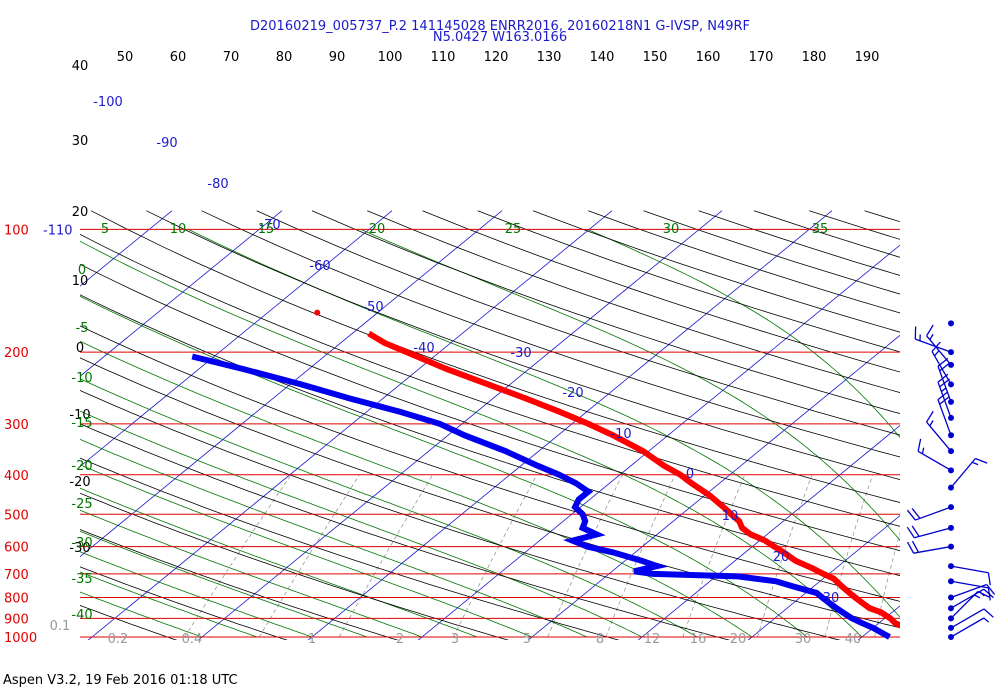 This screenshot has height=700, width=1000. What do you see at coordinates (80, 348) in the screenshot?
I see `left-axis-label: 0` at bounding box center [80, 348].